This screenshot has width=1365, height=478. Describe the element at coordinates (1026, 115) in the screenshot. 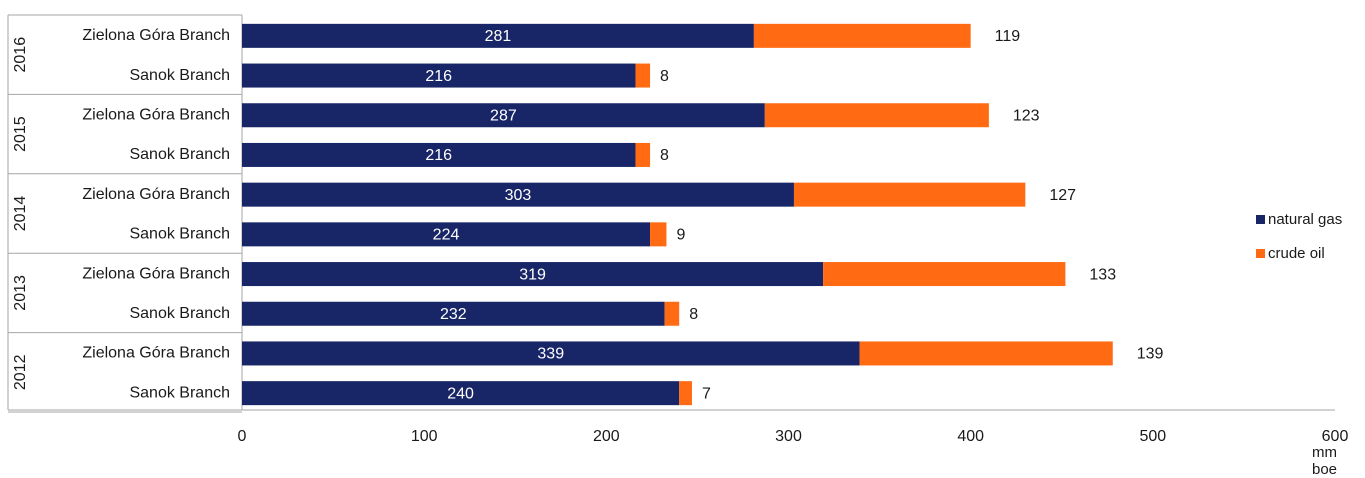

I see `data-label-crude-oil: 123` at that location.